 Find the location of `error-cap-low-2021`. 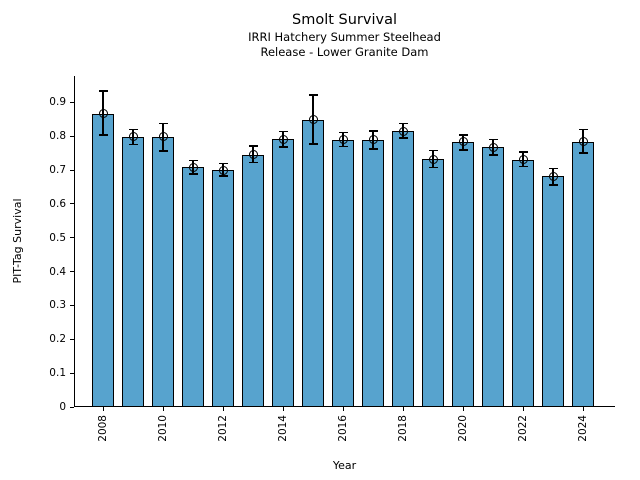

error-cap-low-2021 is located at coordinates (493, 155).